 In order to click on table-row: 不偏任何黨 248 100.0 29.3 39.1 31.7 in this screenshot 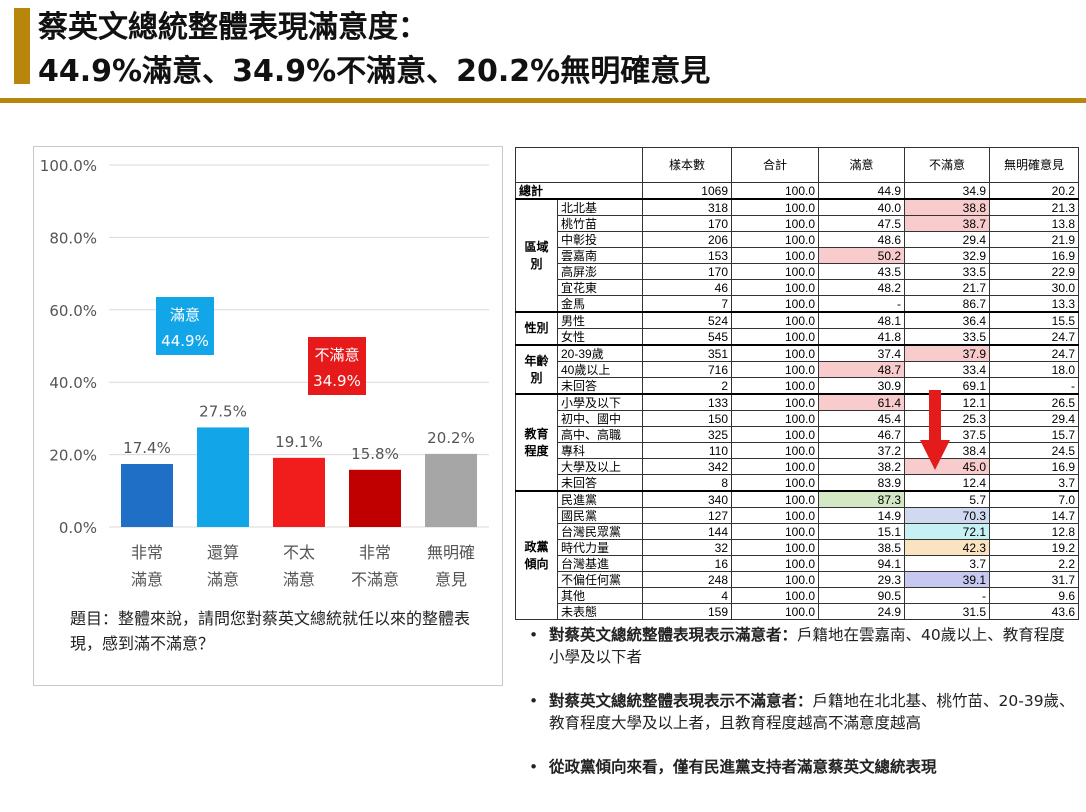, I will do `click(797, 579)`.